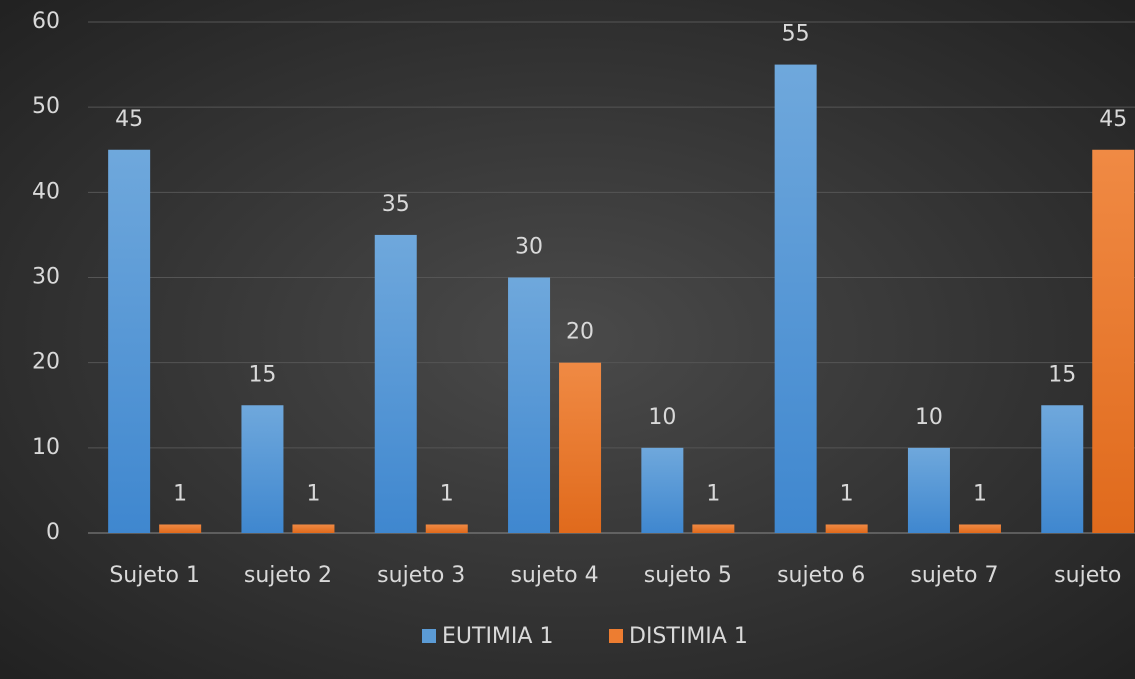 This screenshot has width=1135, height=679. What do you see at coordinates (821, 575) in the screenshot?
I see `x-tick-label: sujeto 6` at bounding box center [821, 575].